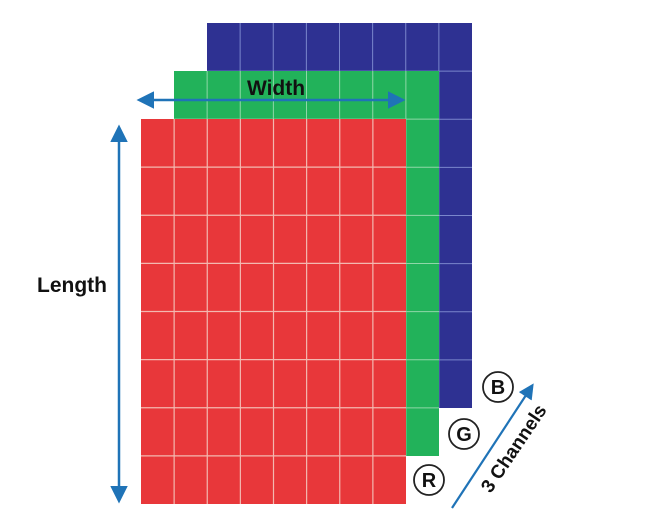  What do you see at coordinates (514, 449) in the screenshot?
I see `channels-label: 3 Channels` at bounding box center [514, 449].